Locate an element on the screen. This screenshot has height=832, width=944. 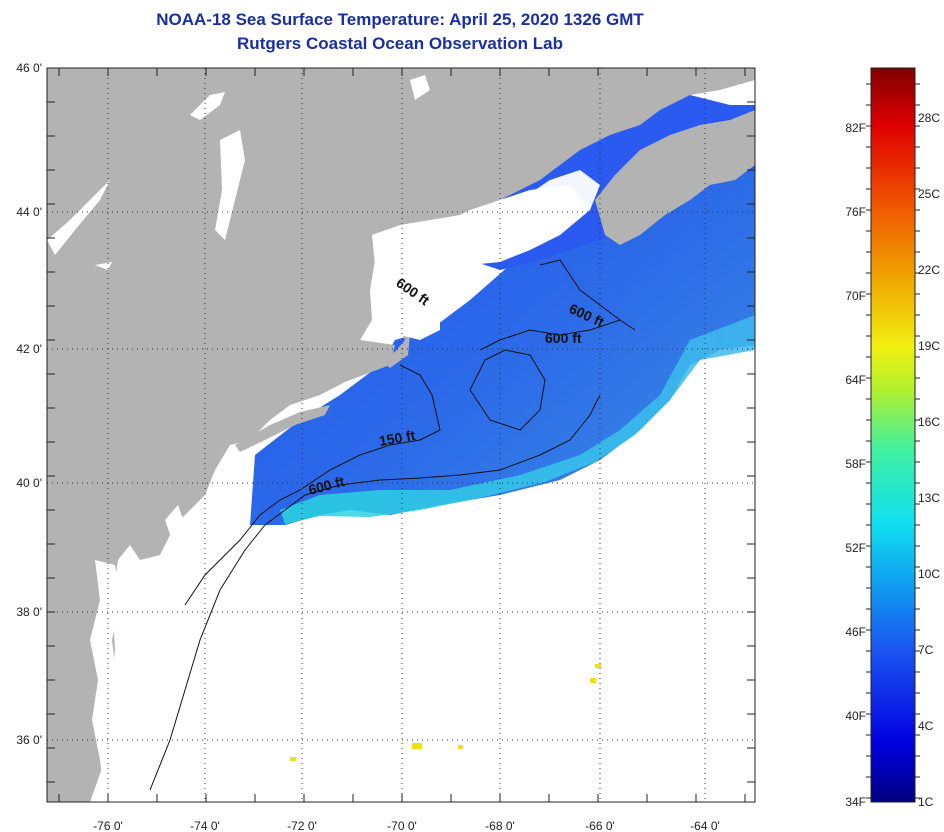
colorbar-ticks is located at coordinates (893, 441).